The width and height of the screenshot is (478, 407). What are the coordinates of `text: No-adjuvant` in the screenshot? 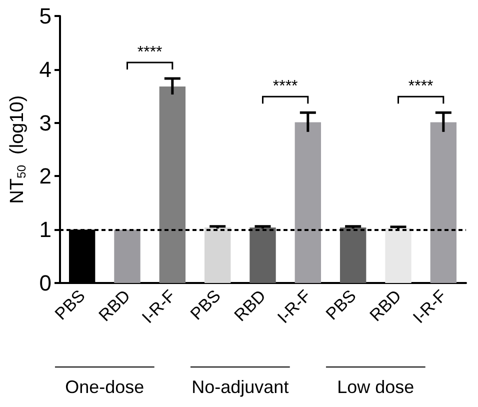 It's located at (240, 387).